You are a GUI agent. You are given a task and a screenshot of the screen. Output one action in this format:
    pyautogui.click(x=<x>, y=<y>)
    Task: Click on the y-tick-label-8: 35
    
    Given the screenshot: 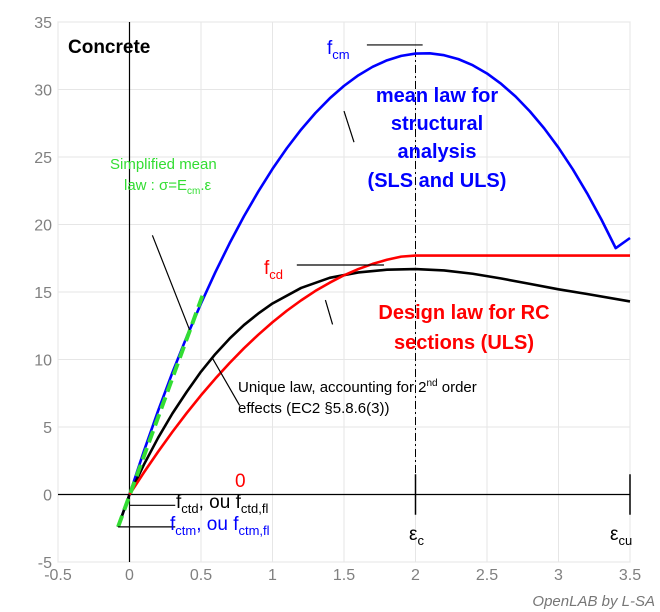 What is the action you would take?
    pyautogui.click(x=43, y=23)
    